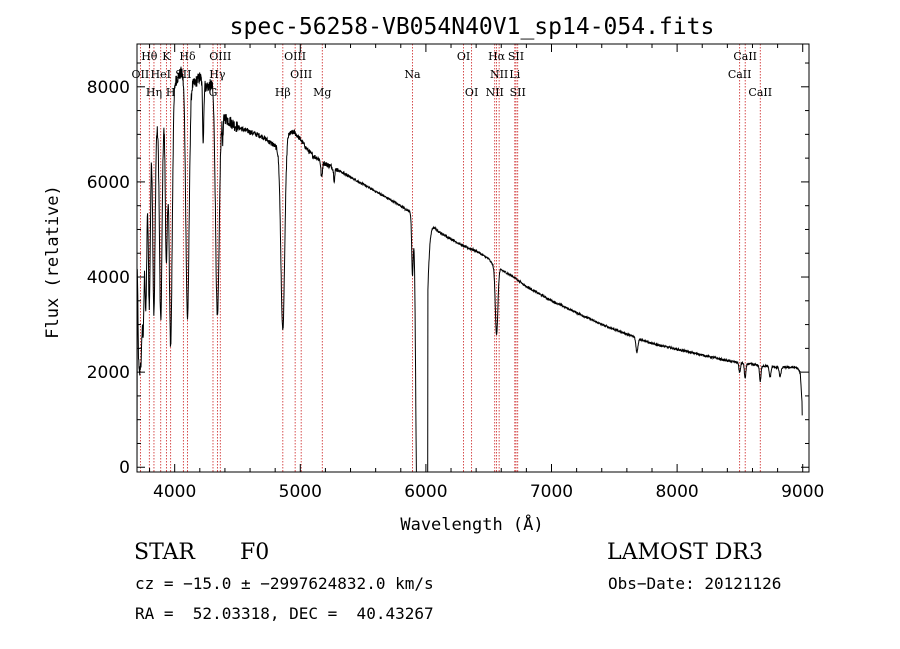 This screenshot has width=900, height=649. What do you see at coordinates (300, 492) in the screenshot?
I see `x-tick-label: 5000` at bounding box center [300, 492].